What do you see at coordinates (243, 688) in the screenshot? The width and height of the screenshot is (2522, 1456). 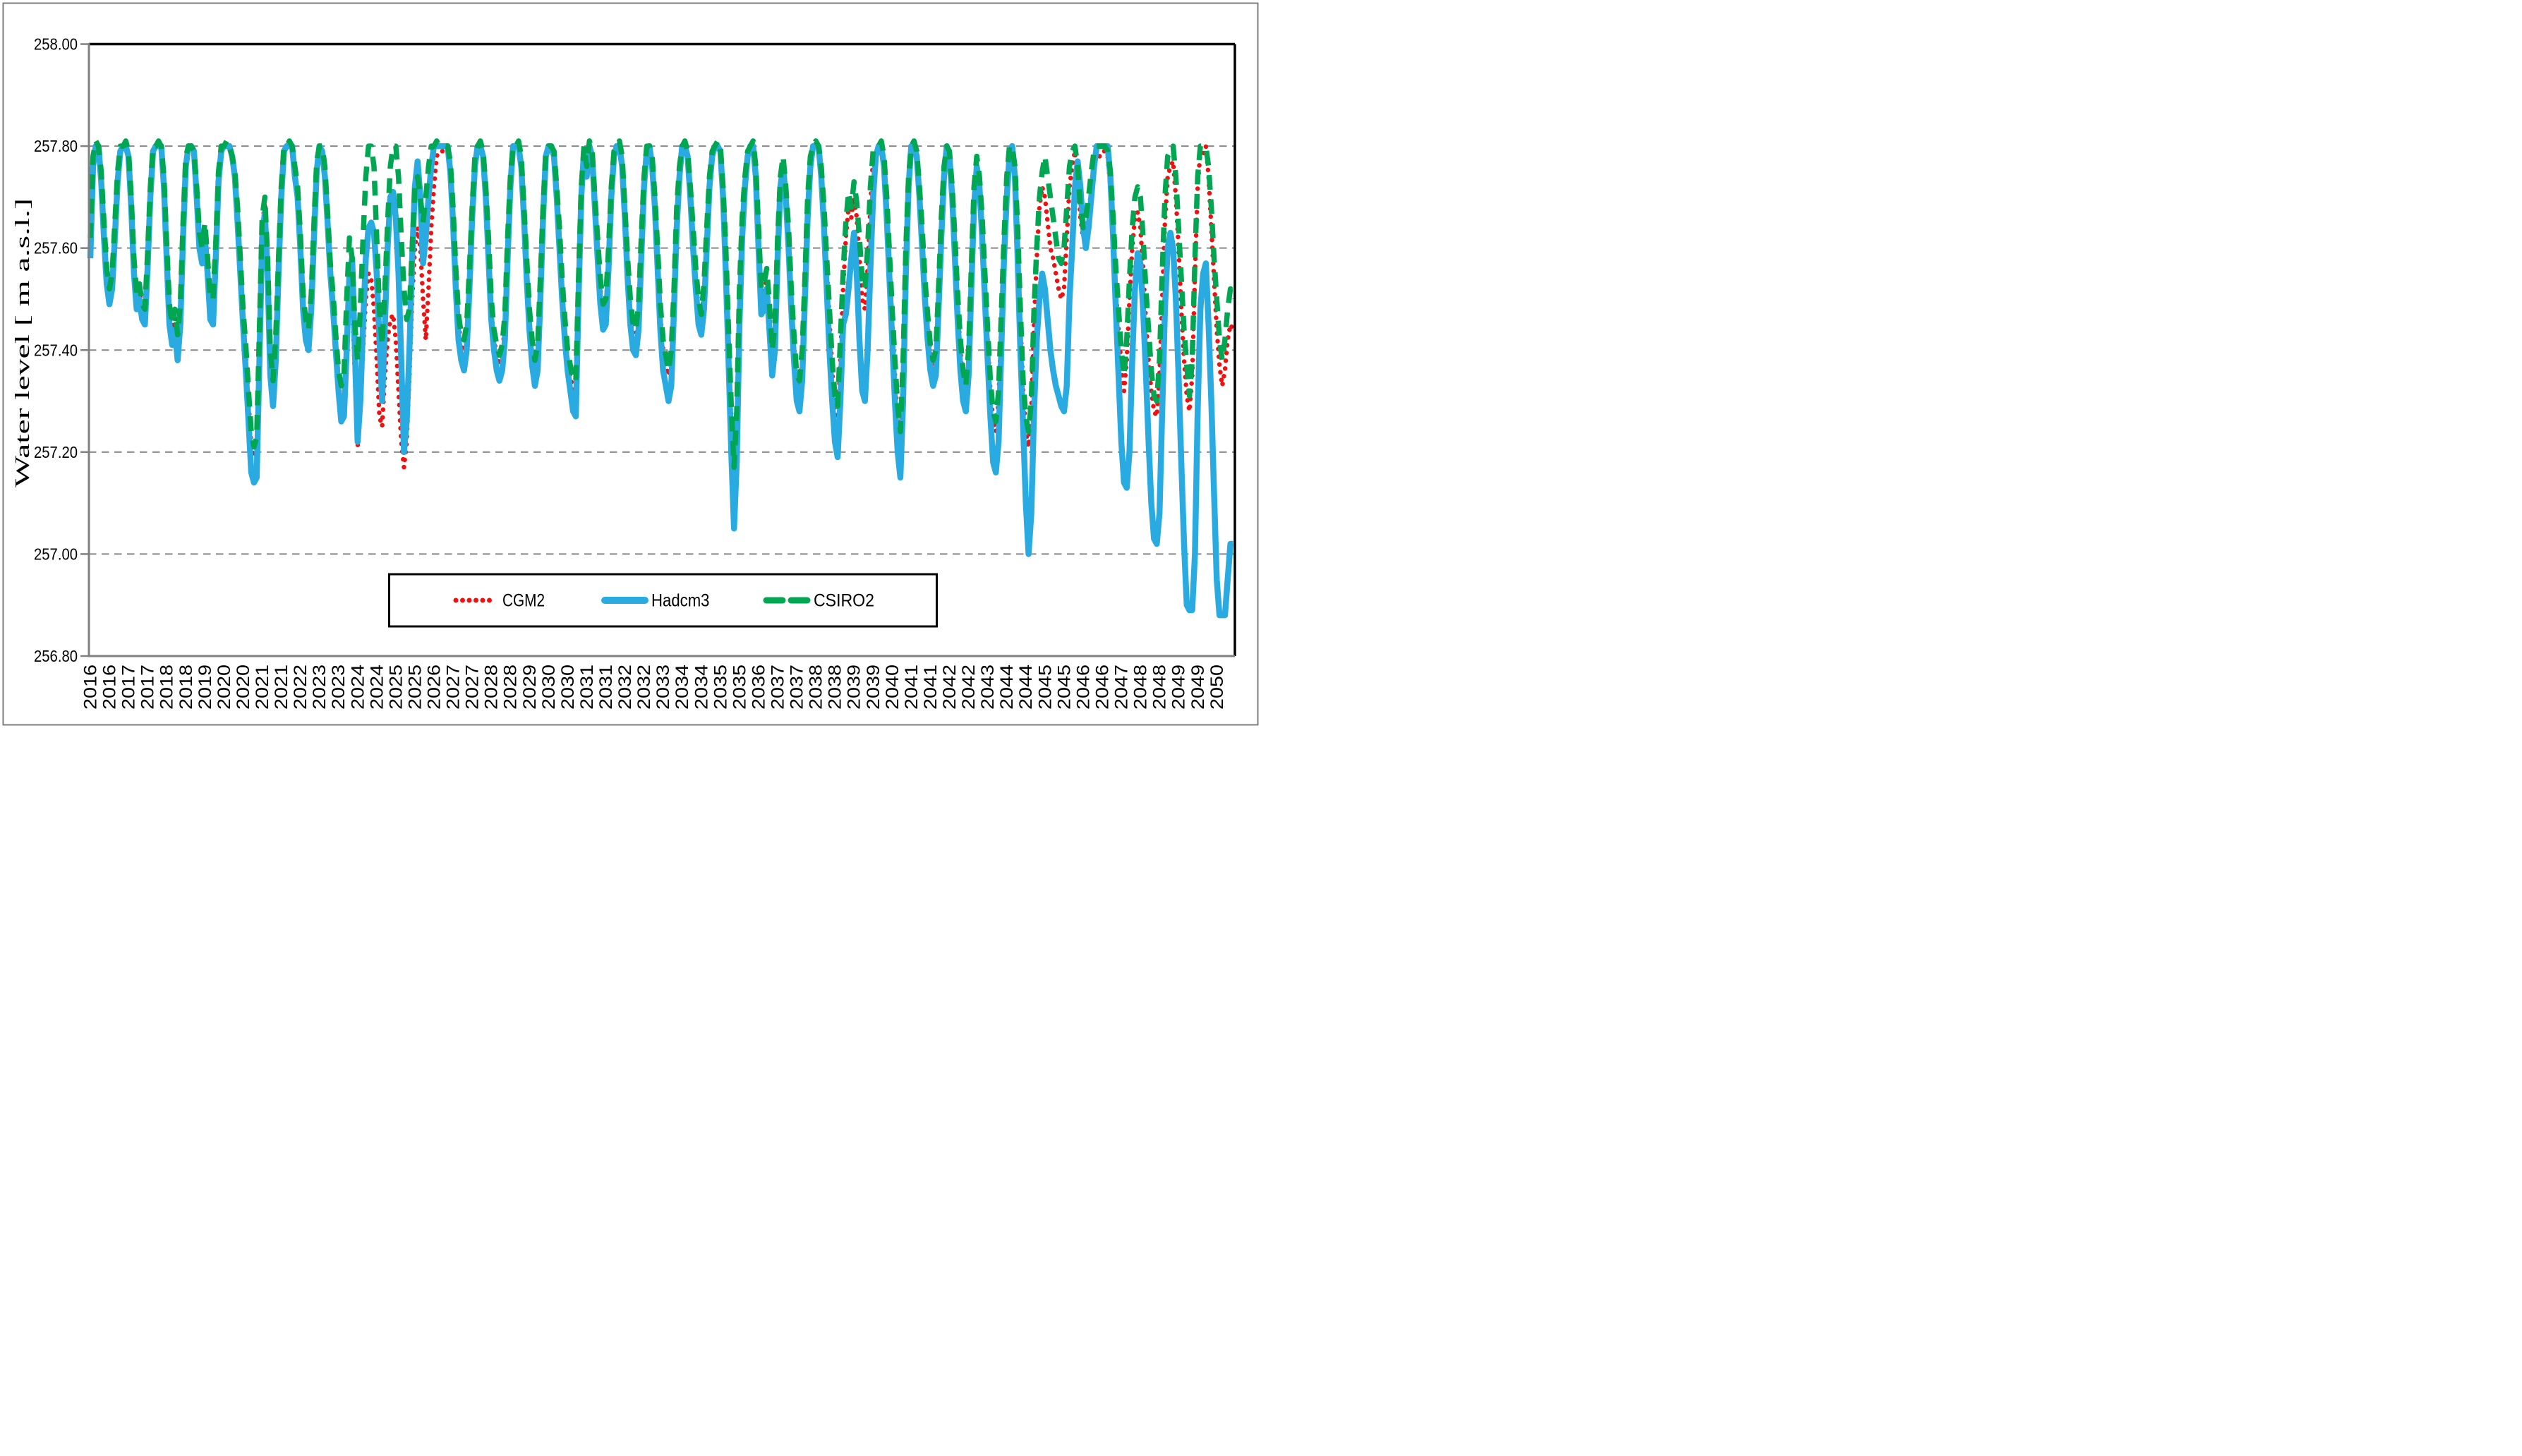 I see `x-tick-label-2020-8: 2020` at bounding box center [243, 688].